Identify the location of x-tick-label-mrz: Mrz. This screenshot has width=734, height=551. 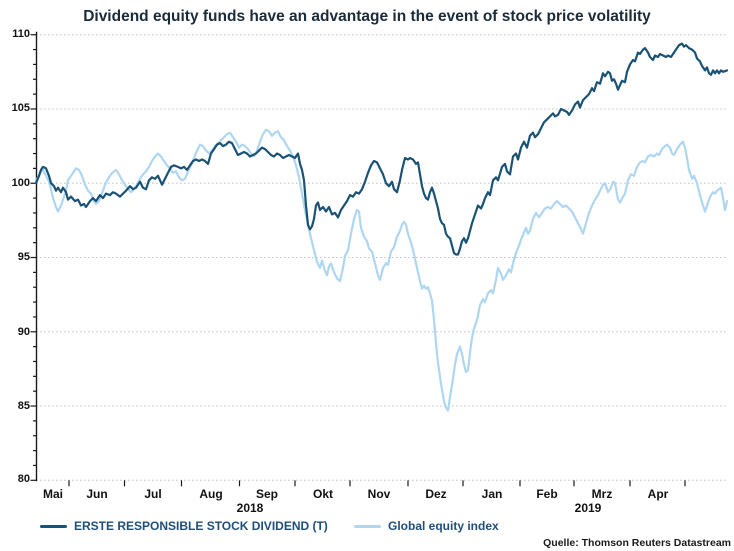
(602, 494).